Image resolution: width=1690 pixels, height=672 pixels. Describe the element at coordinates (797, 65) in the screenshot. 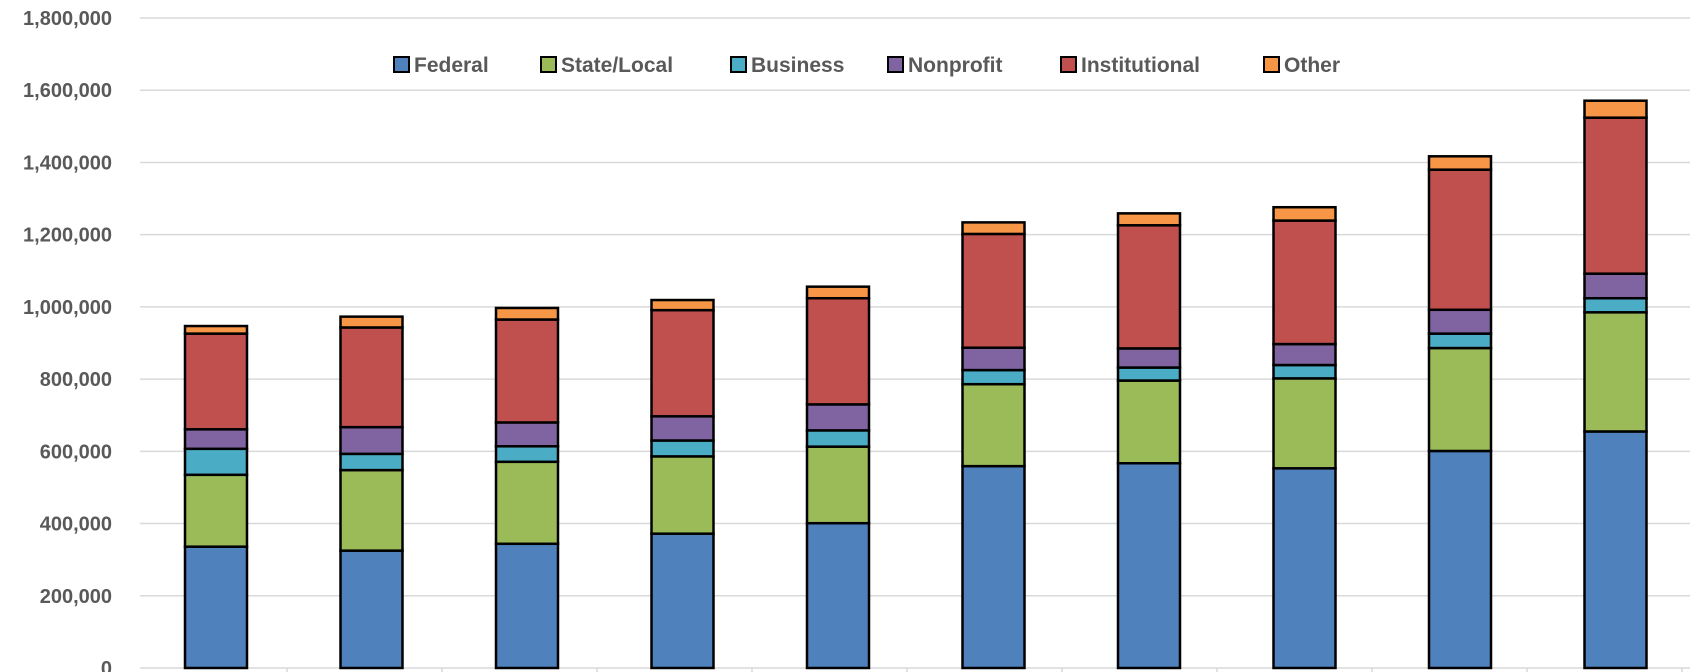

I see `legend-label: Business` at that location.